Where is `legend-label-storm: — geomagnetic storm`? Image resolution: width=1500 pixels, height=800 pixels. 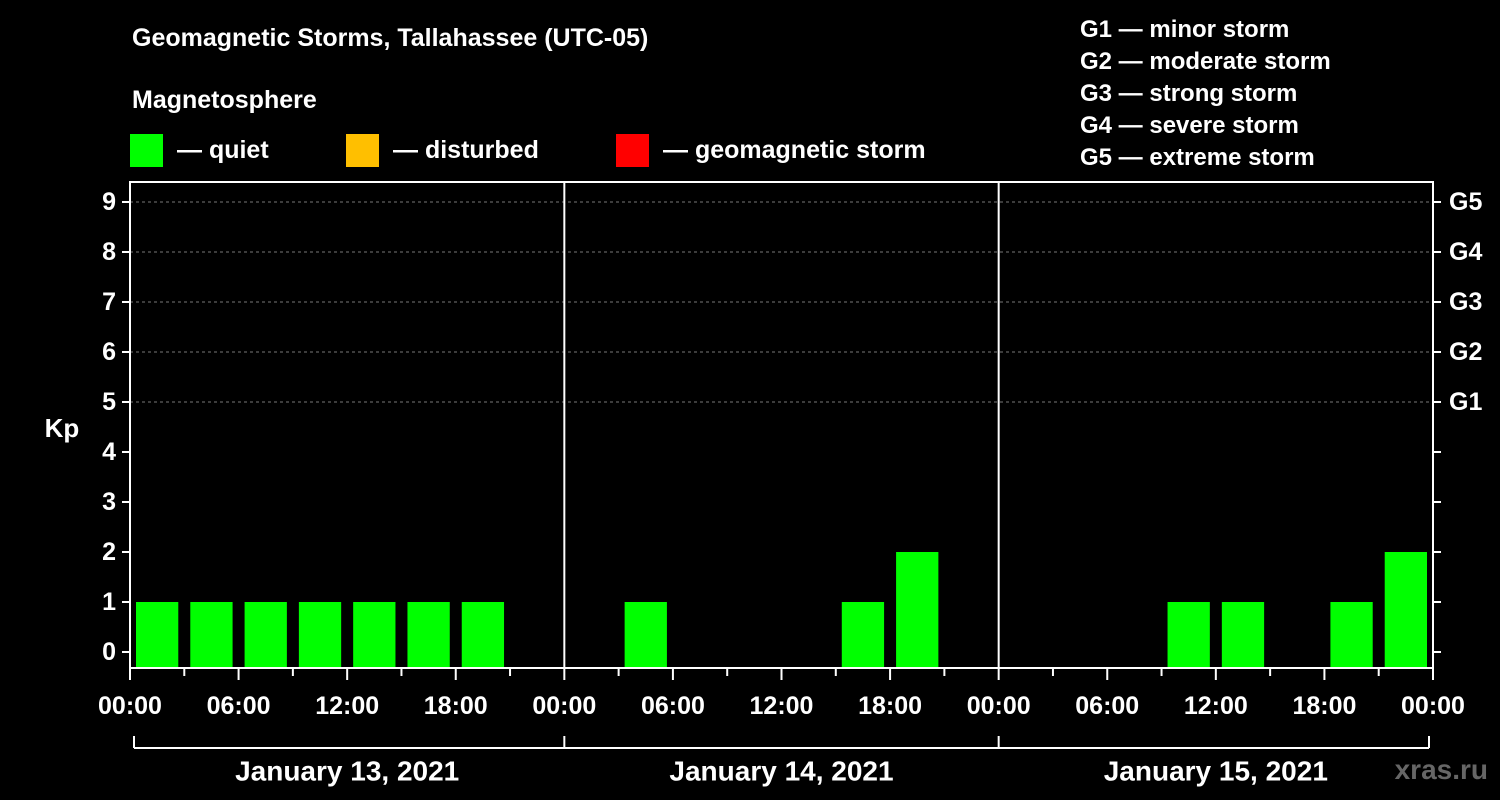 legend-label-storm: — geomagnetic storm is located at coordinates (794, 149).